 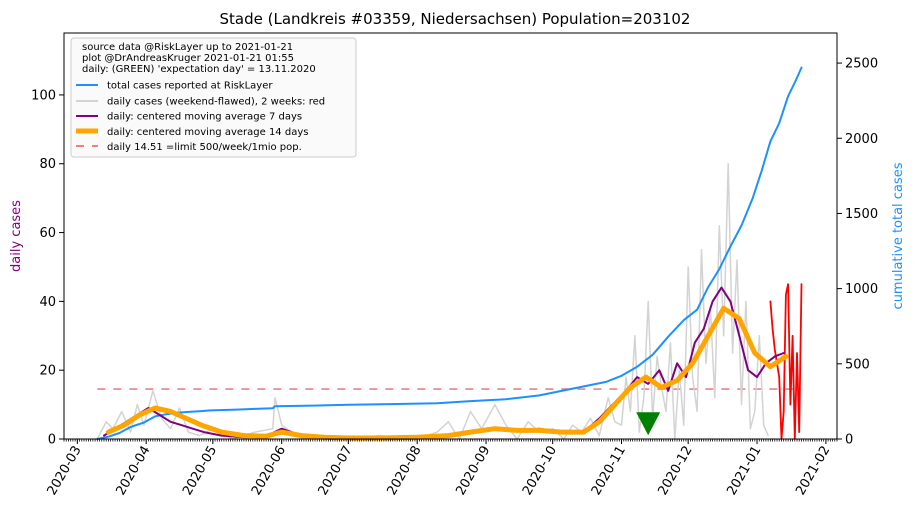 I want to click on y-right-tick-label: 2000, so click(x=861, y=139).